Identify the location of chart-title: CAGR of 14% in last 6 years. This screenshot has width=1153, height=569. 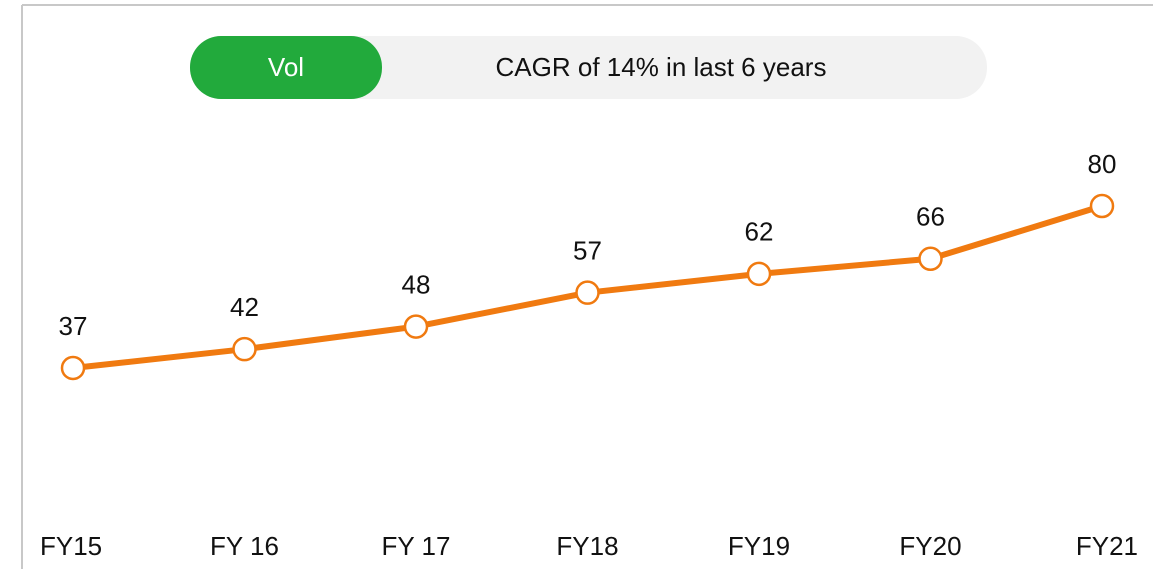
(661, 67).